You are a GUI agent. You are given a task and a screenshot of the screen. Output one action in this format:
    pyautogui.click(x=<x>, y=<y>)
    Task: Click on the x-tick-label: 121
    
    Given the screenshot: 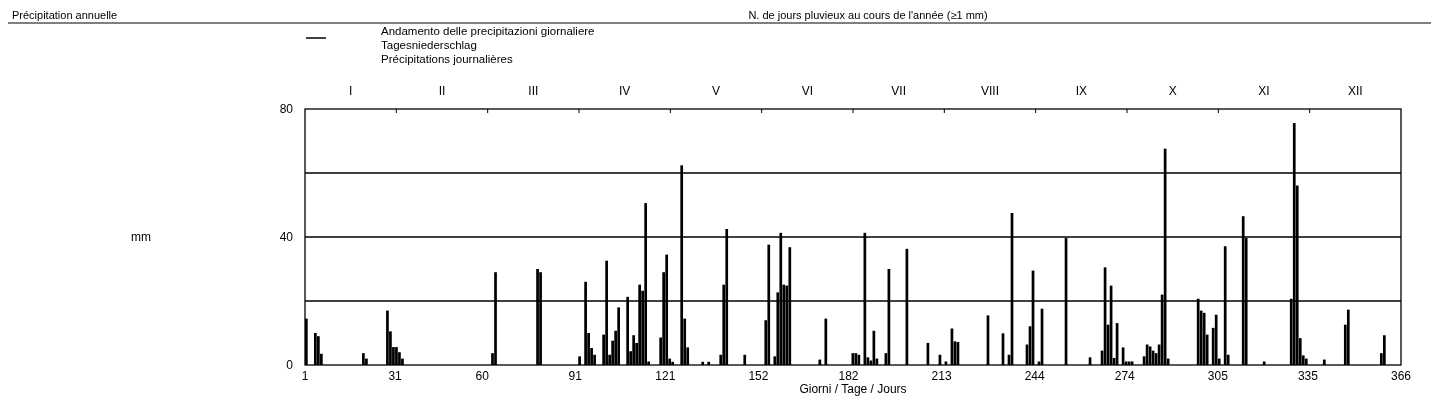 What is the action you would take?
    pyautogui.click(x=665, y=376)
    